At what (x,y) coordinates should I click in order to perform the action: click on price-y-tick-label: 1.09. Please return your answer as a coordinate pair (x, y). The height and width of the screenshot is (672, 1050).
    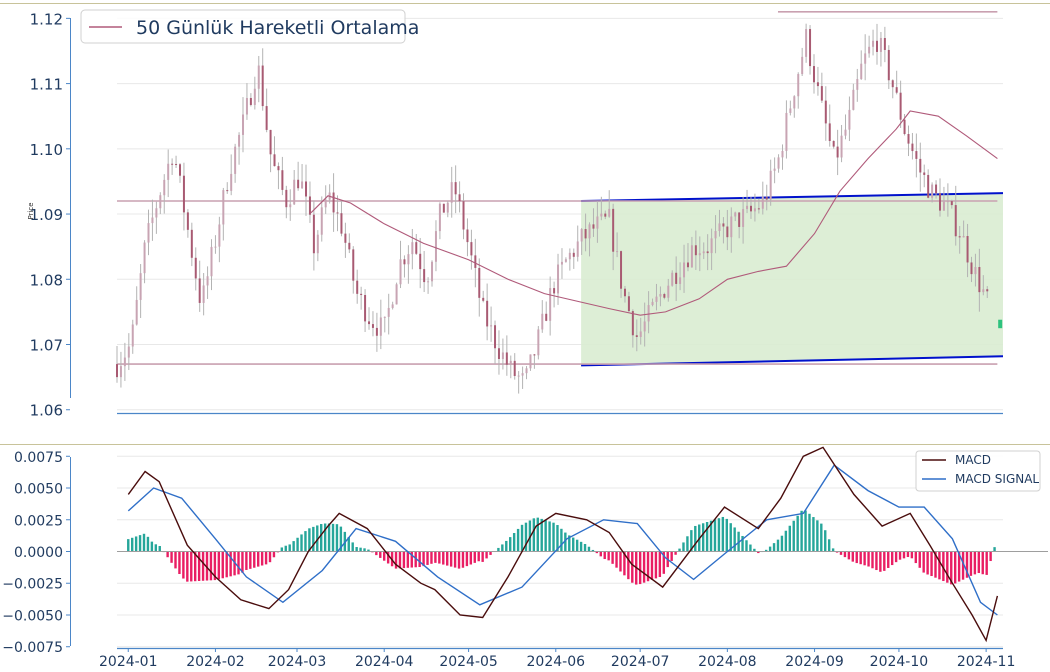
    Looking at the image, I should click on (46, 215).